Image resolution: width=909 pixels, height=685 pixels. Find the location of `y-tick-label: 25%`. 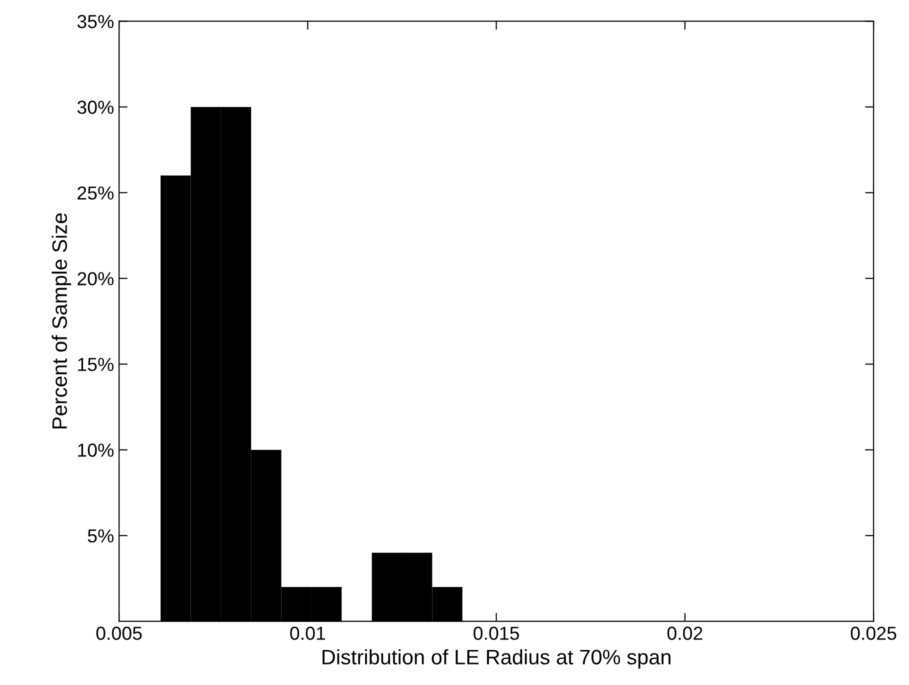

y-tick-label: 25% is located at coordinates (96, 193).